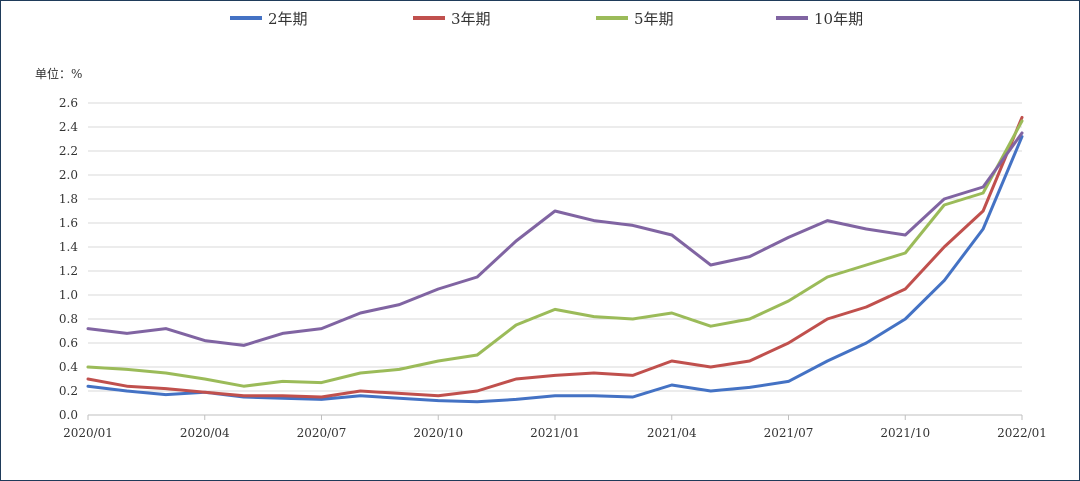 The width and height of the screenshot is (1080, 481). I want to click on y-tick-label: 2.4, so click(68, 127).